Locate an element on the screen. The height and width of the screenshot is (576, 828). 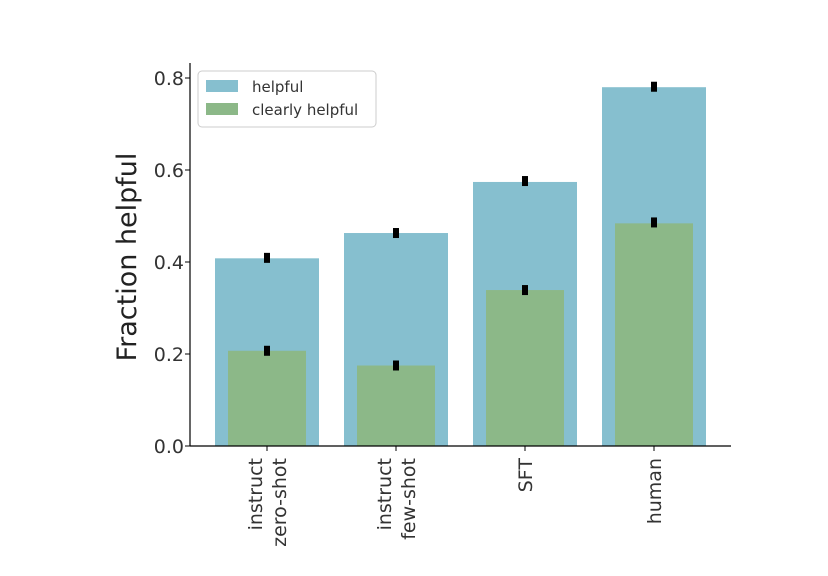
y-tick-label: 0.8 is located at coordinates (169, 79).